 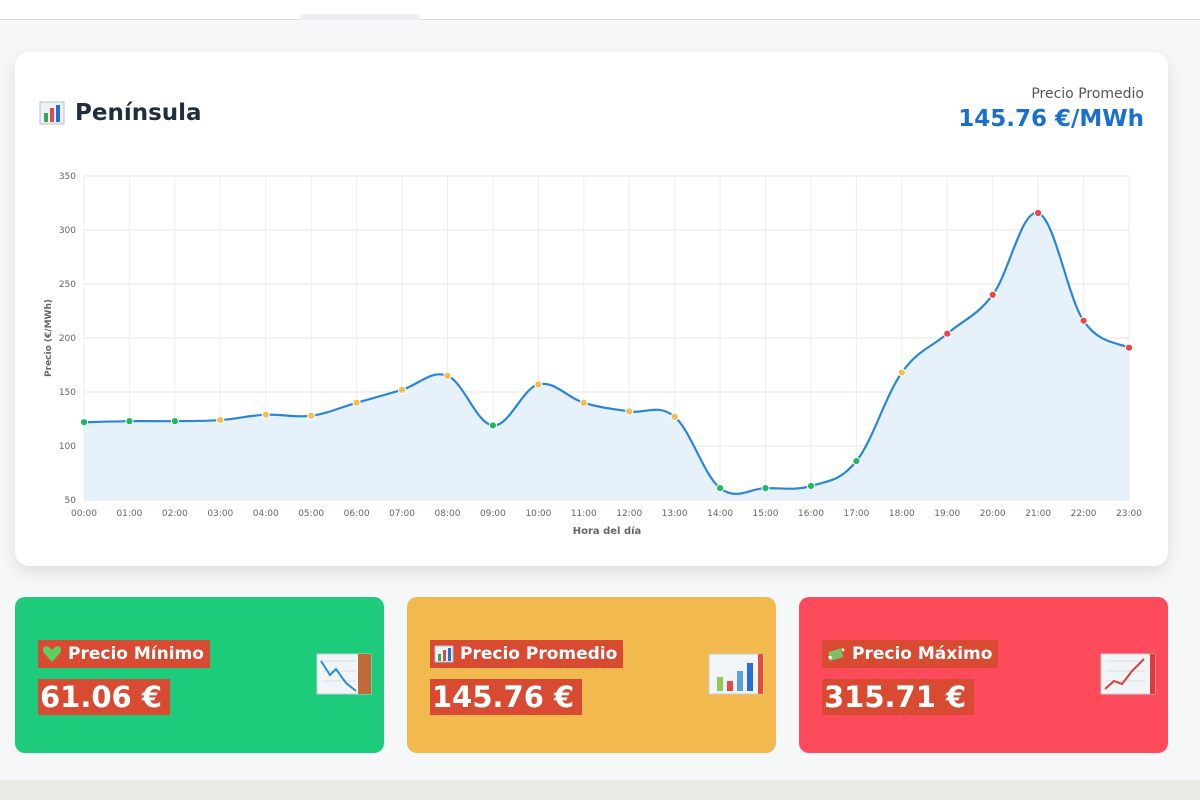 I want to click on region-title: Península, so click(x=120, y=113).